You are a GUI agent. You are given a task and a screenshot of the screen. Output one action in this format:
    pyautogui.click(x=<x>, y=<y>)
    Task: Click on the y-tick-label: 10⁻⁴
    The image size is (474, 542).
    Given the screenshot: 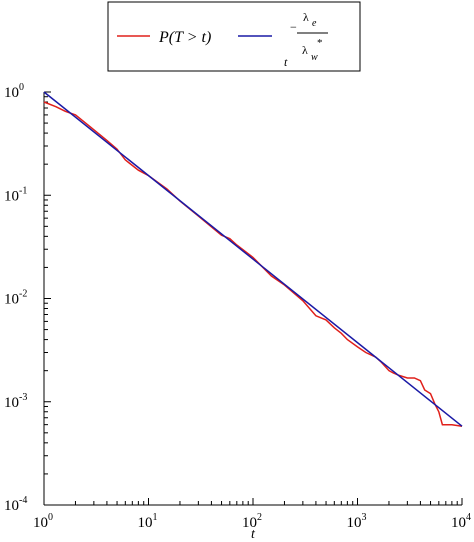 What is the action you would take?
    pyautogui.click(x=15, y=504)
    